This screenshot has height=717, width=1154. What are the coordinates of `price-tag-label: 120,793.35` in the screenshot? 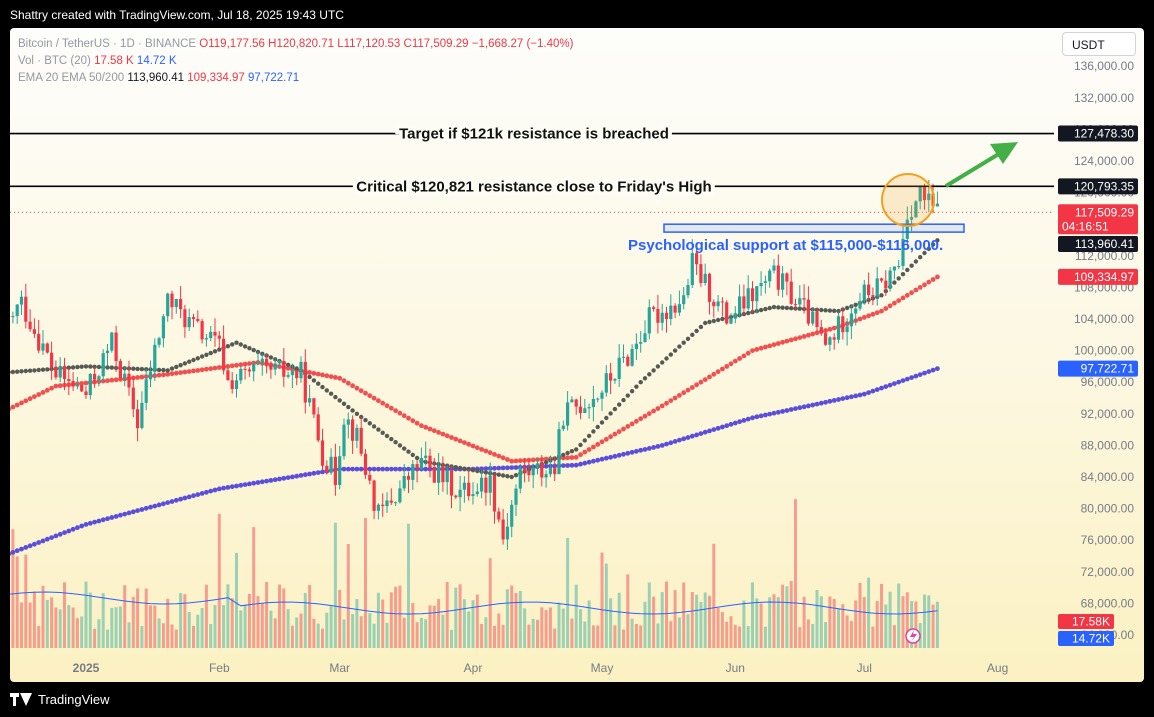 It's located at (1104, 186).